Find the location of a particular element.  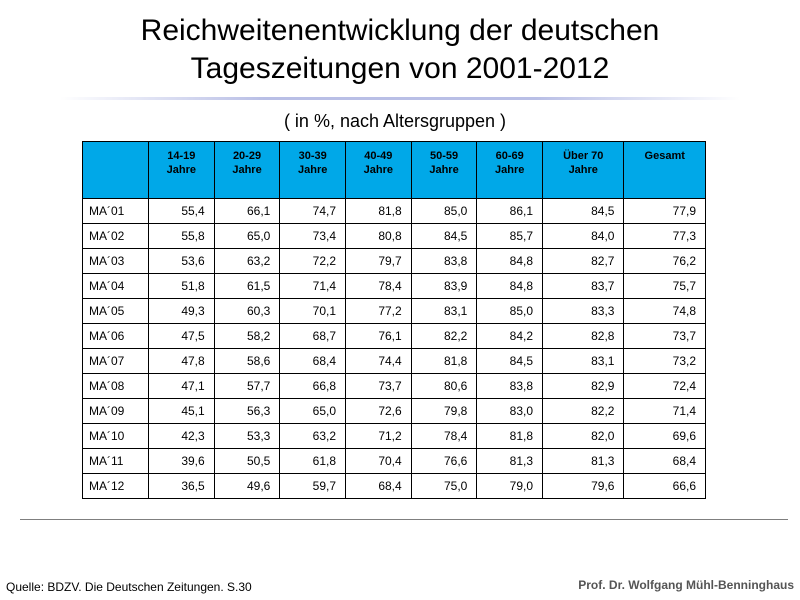

column-header-line1: 50-59 is located at coordinates (444, 156).